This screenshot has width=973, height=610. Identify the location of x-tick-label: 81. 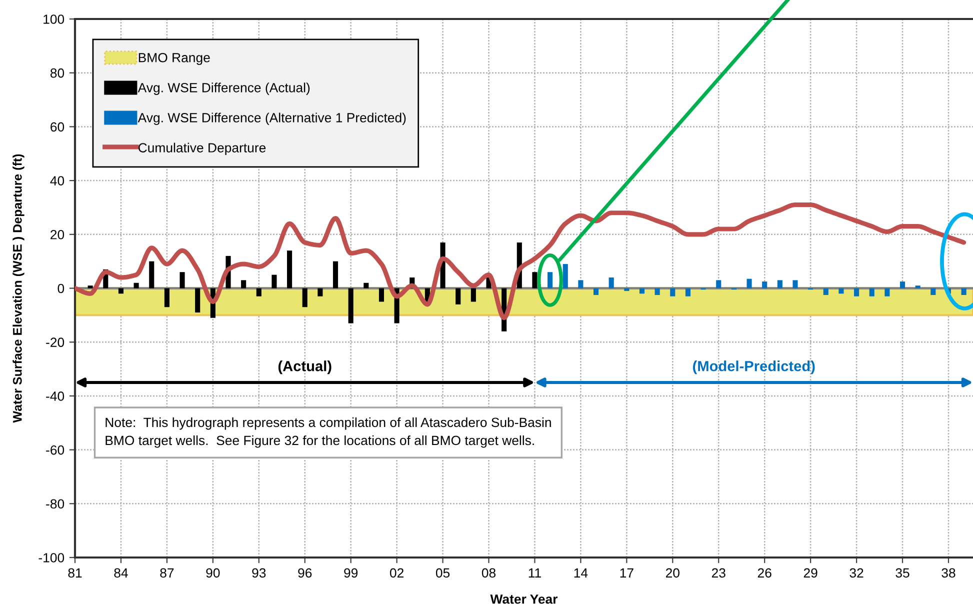
(75, 573).